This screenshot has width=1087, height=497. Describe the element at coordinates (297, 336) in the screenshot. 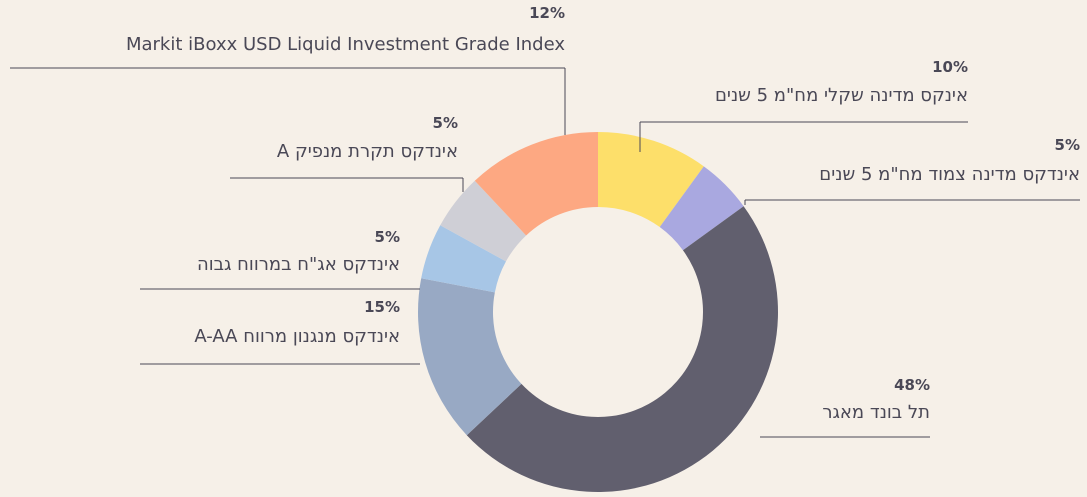

I see `category-label: אינדקס מנגנון מרווח A-AA` at that location.